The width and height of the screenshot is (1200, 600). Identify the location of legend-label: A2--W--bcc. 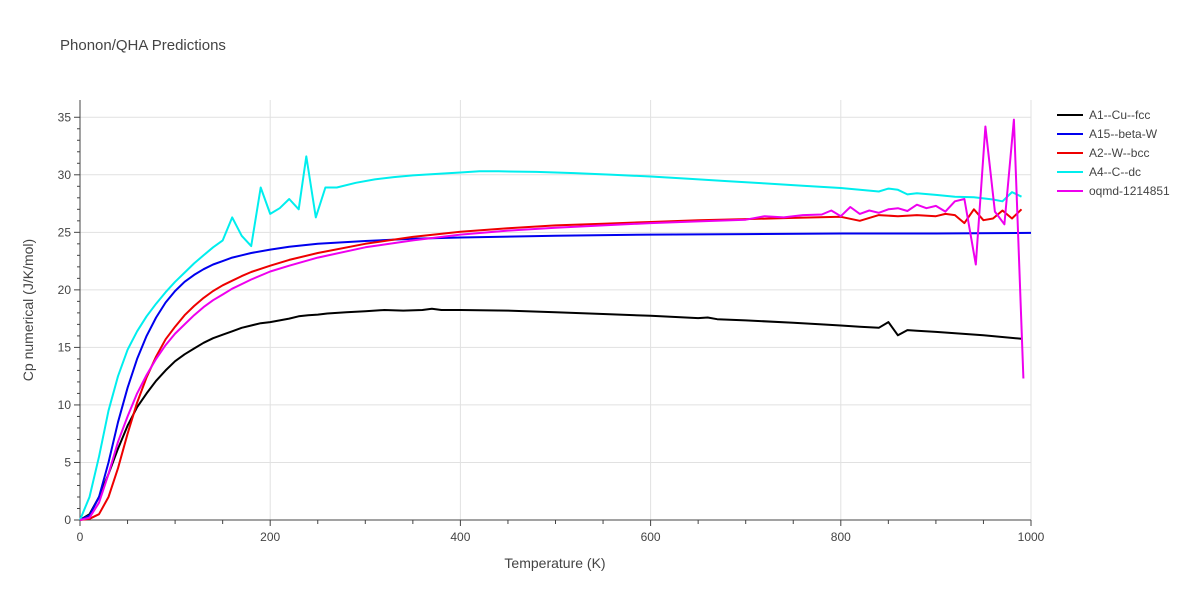
(1119, 153).